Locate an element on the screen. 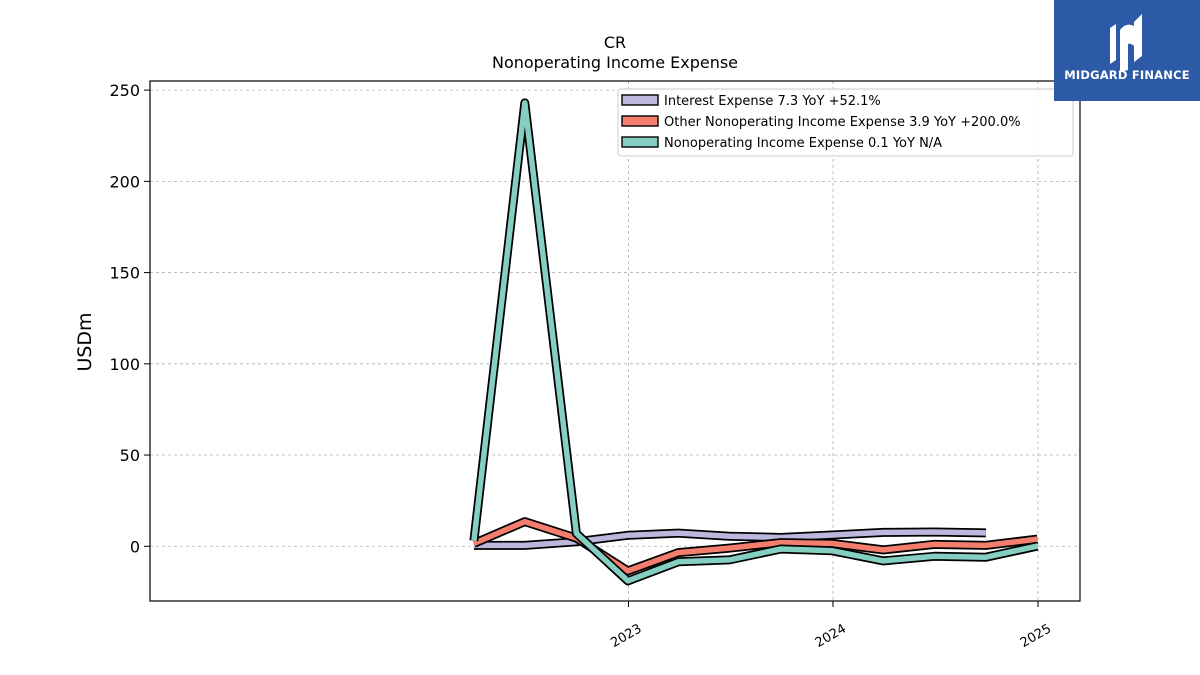  legend-box is located at coordinates (845, 122).